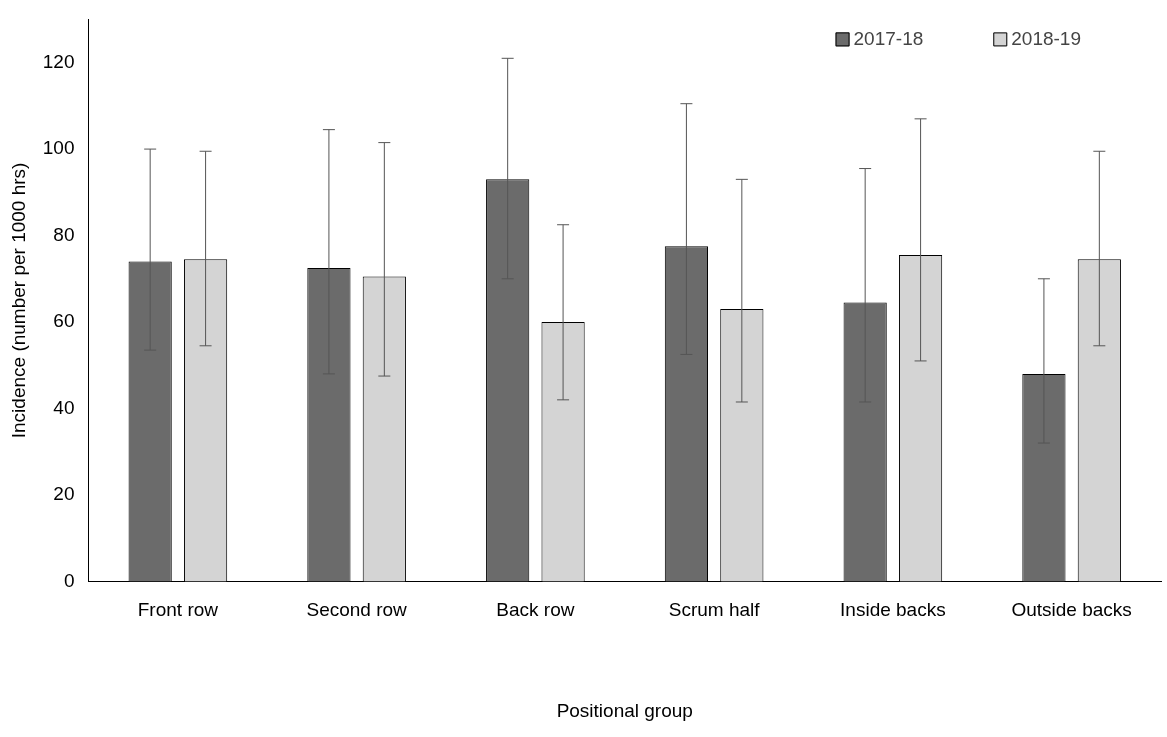  Describe the element at coordinates (357, 610) in the screenshot. I see `x-tick-label: Second row` at that location.